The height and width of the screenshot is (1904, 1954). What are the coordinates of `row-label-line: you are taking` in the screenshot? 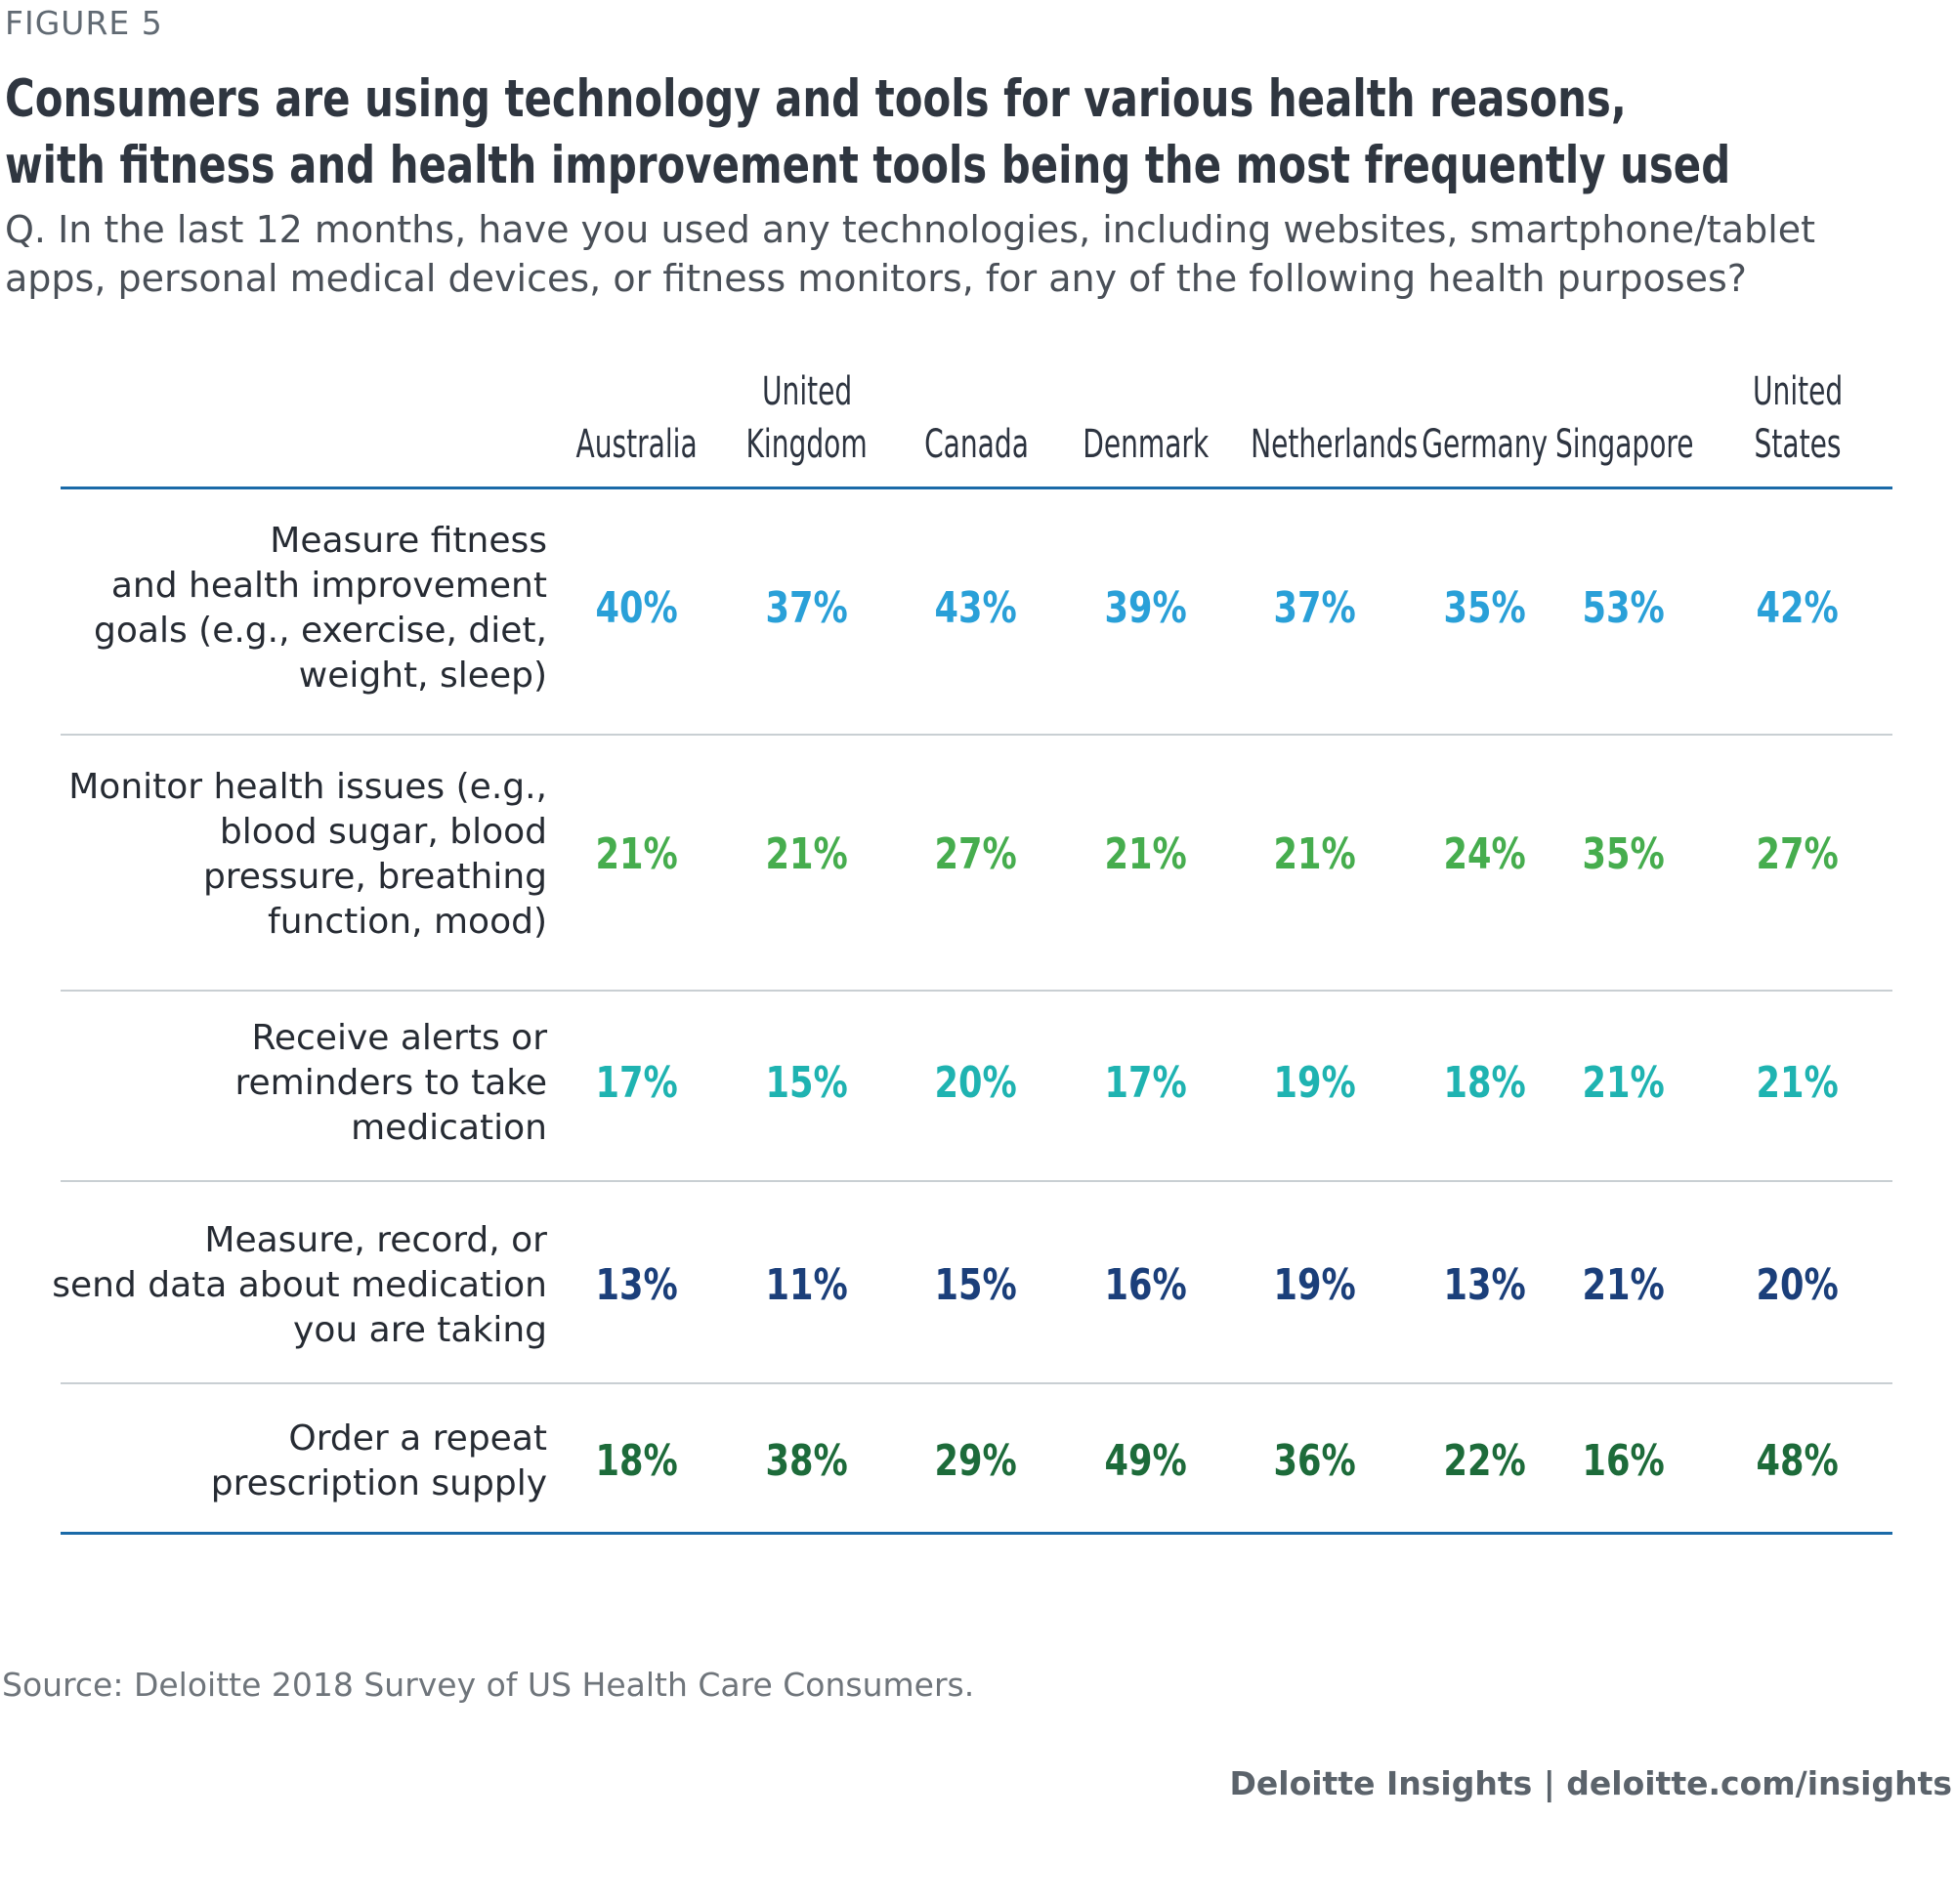 It's located at (420, 1330).